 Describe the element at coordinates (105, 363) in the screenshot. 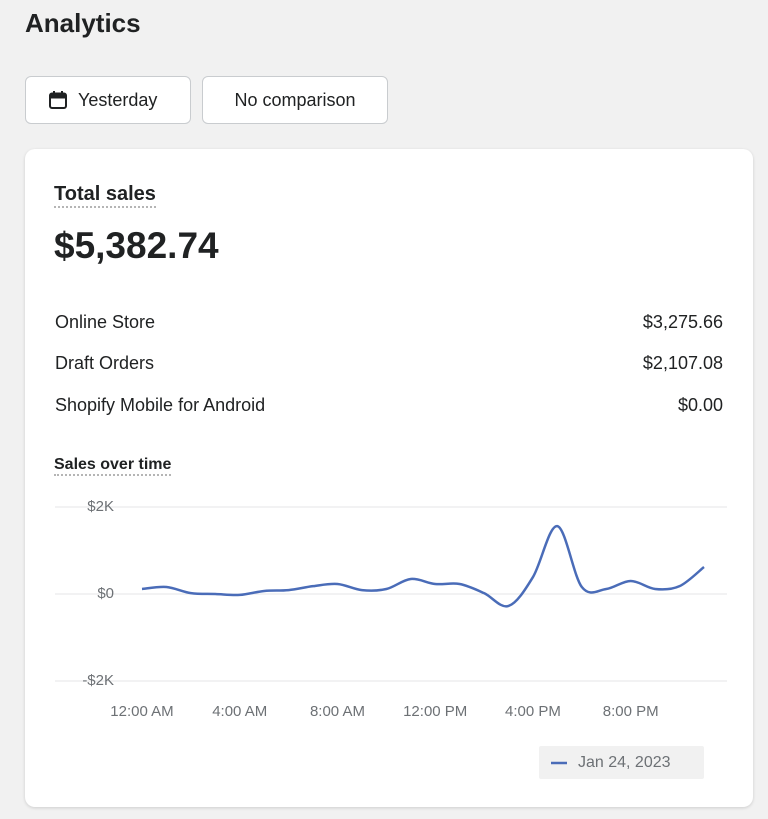

I see `breakdown-label: Draft Orders` at that location.